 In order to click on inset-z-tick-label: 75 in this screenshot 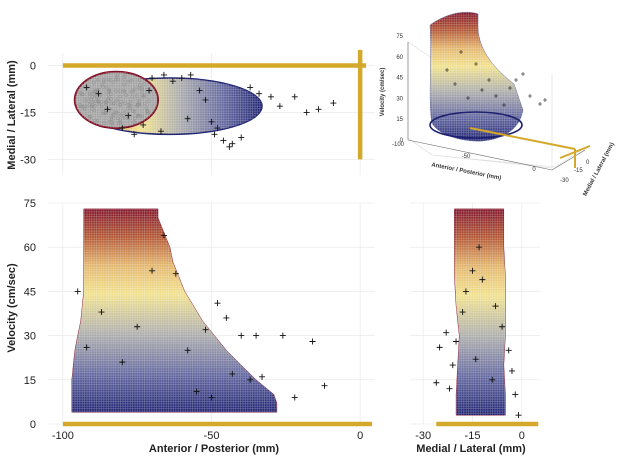, I will do `click(399, 37)`.